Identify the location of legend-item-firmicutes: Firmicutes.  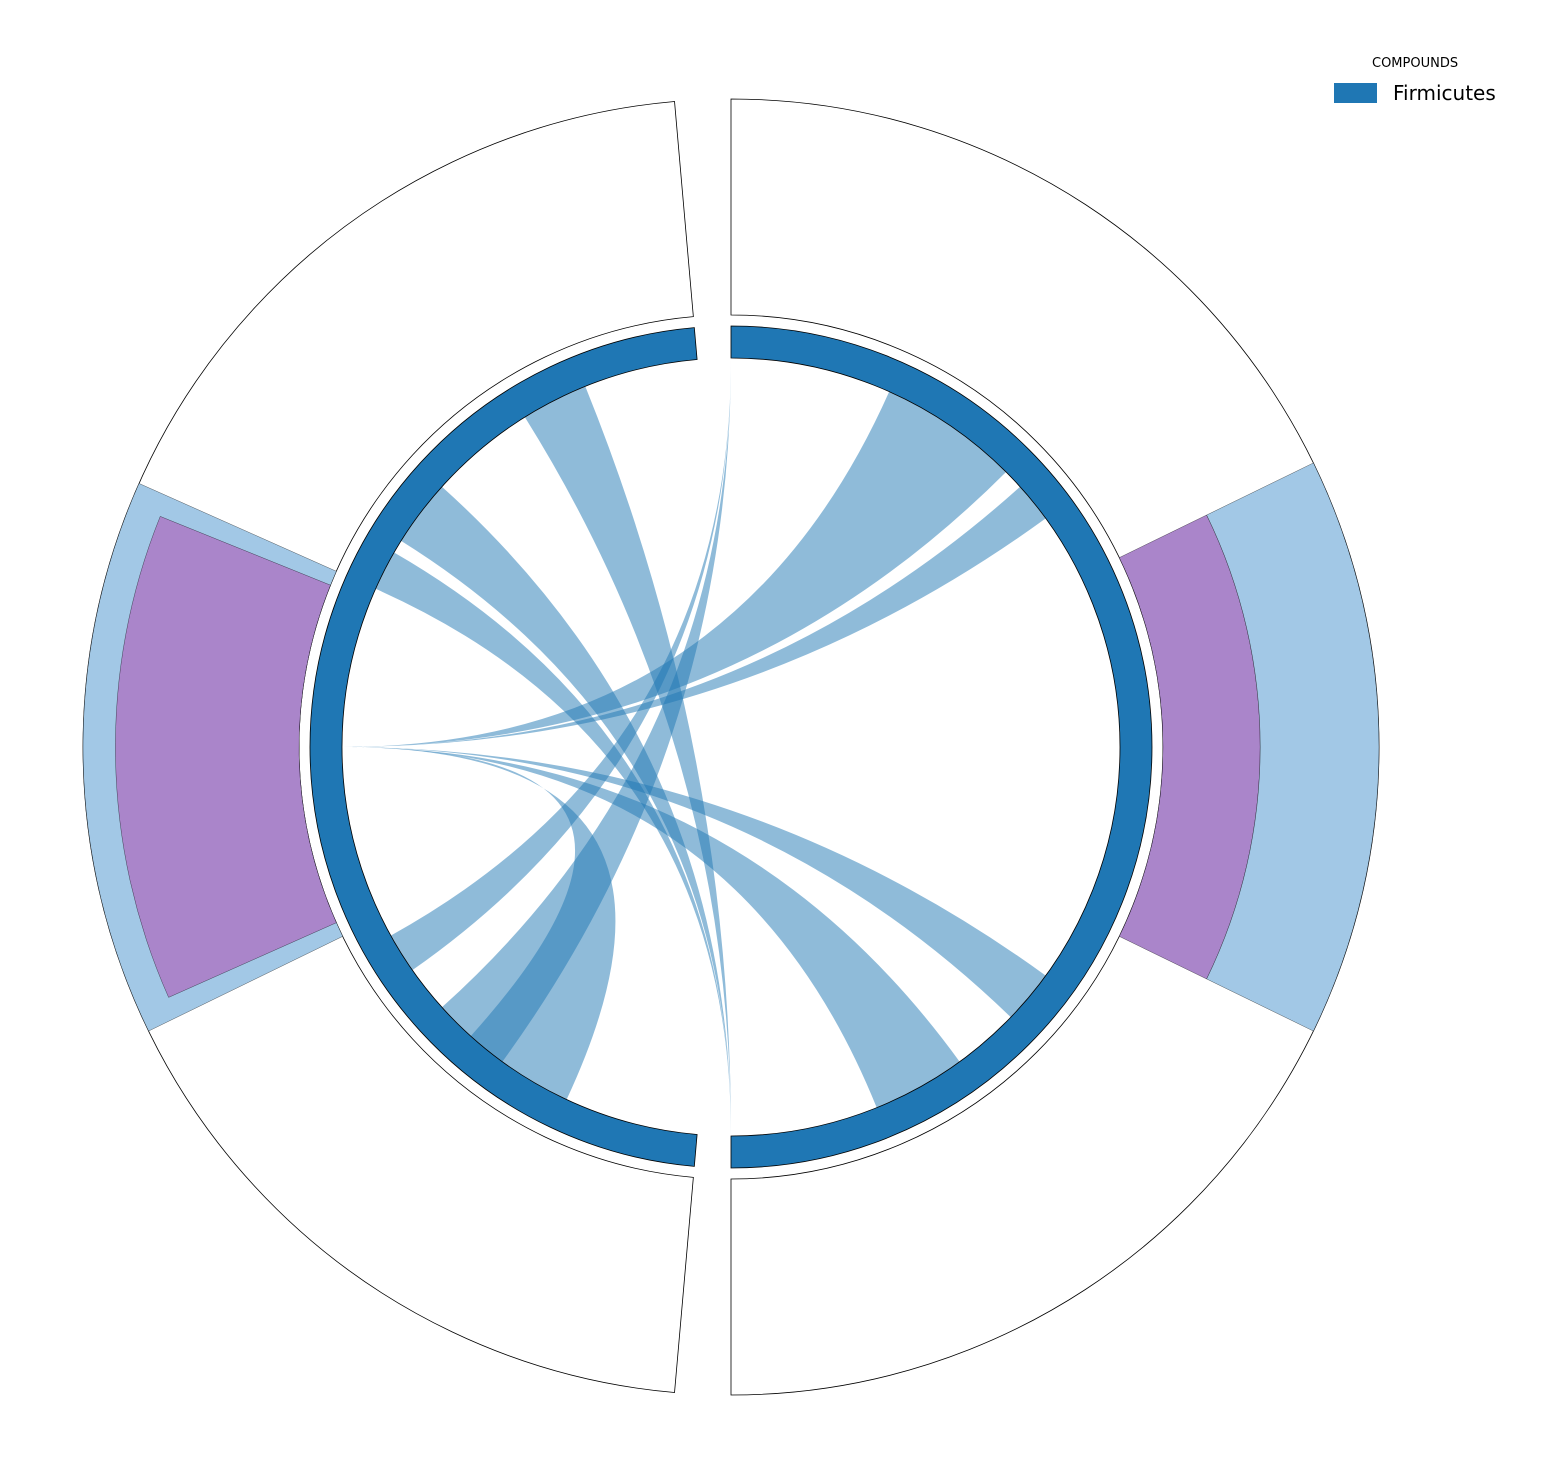
(1415, 93).